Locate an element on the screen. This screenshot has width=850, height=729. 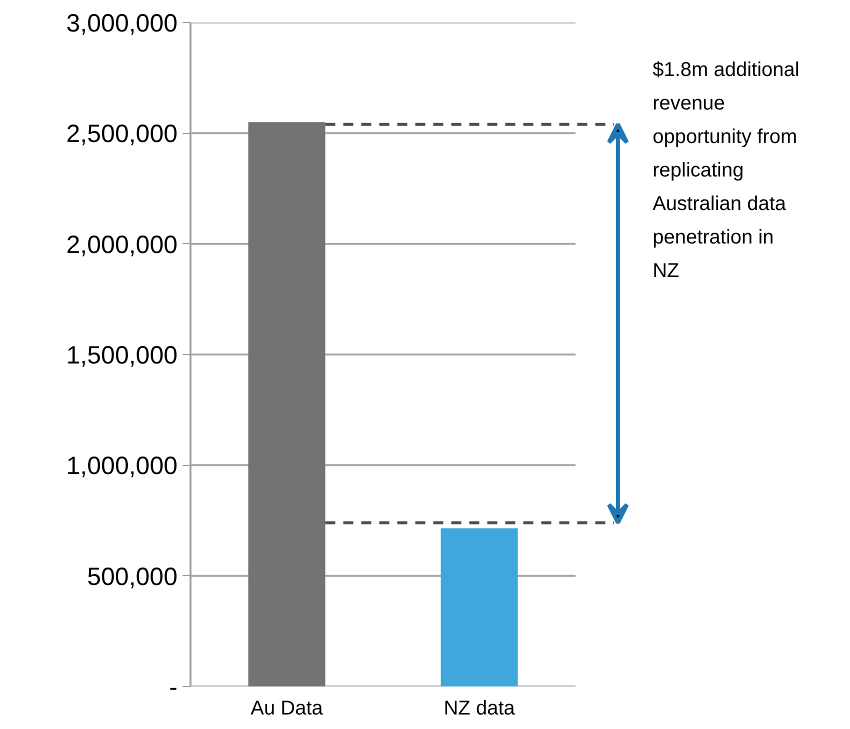
y-tick-label: 1,500,000 is located at coordinates (122, 356).